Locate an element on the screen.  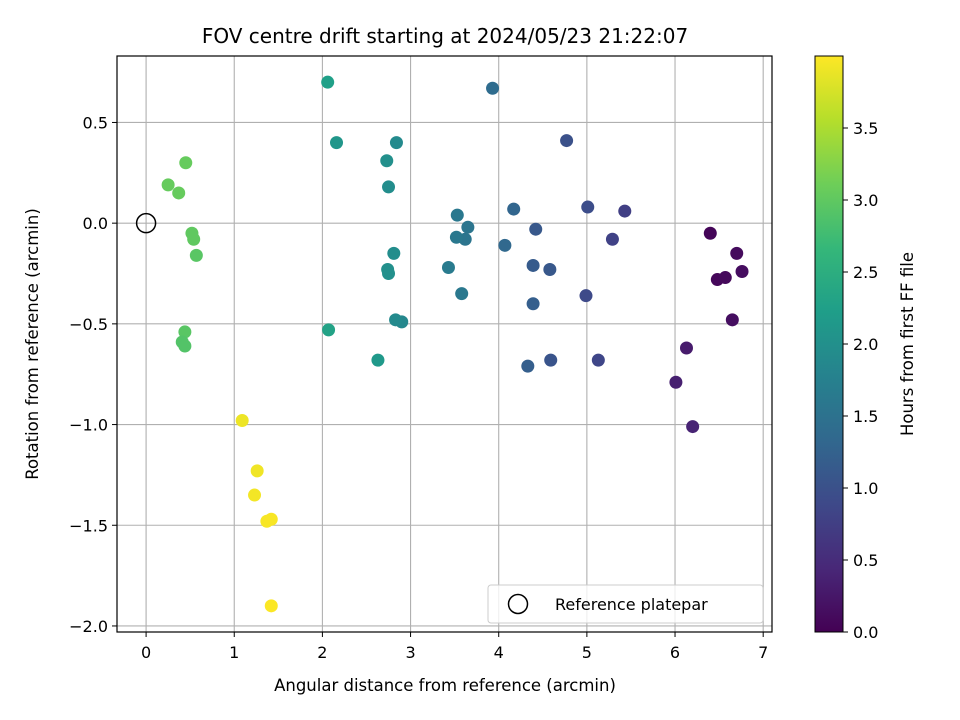
x-tick-label: 0 is located at coordinates (146, 652).